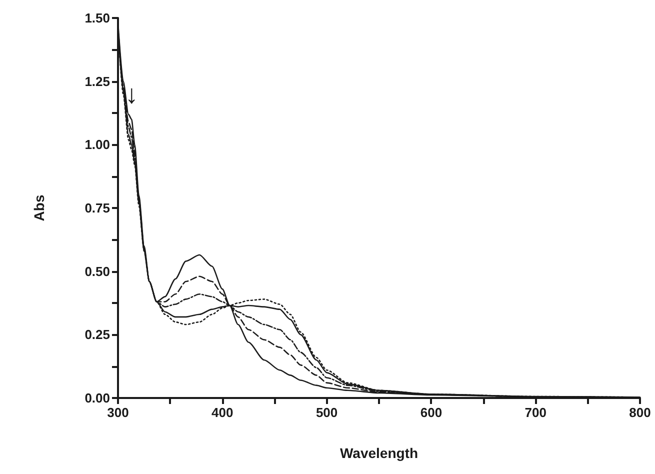  Describe the element at coordinates (97, 144) in the screenshot. I see `y-tick-label: 1.00` at that location.